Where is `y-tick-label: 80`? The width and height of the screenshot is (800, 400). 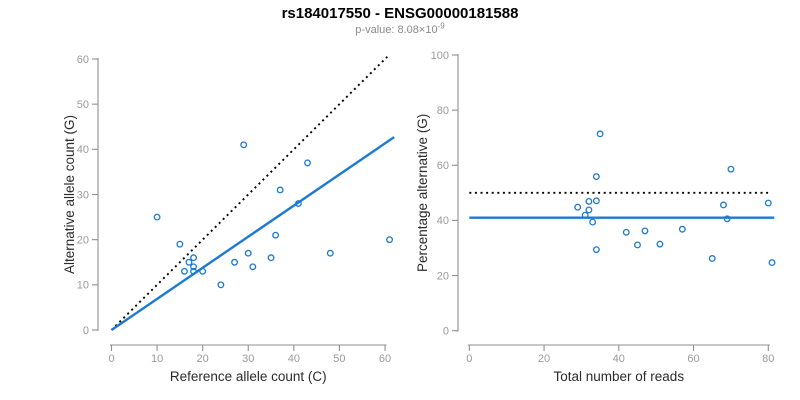 y-tick-label: 80 is located at coordinates (443, 111).